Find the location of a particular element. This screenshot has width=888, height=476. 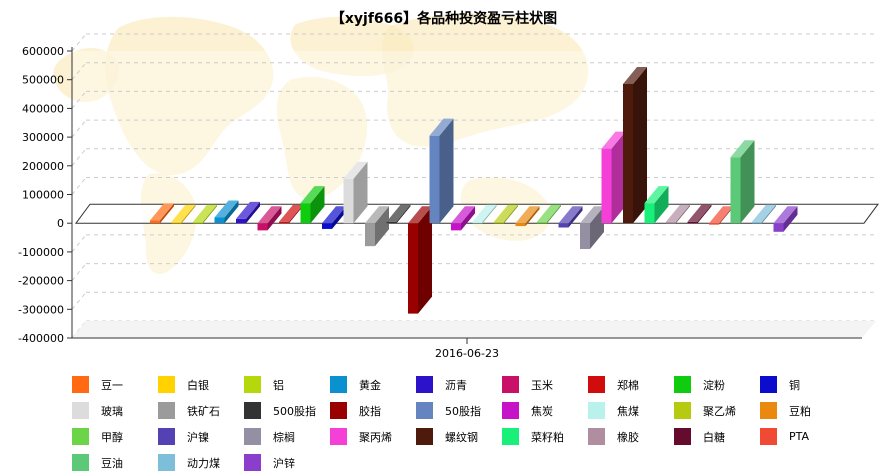

y-tick-label: 100000 is located at coordinates (43, 195).